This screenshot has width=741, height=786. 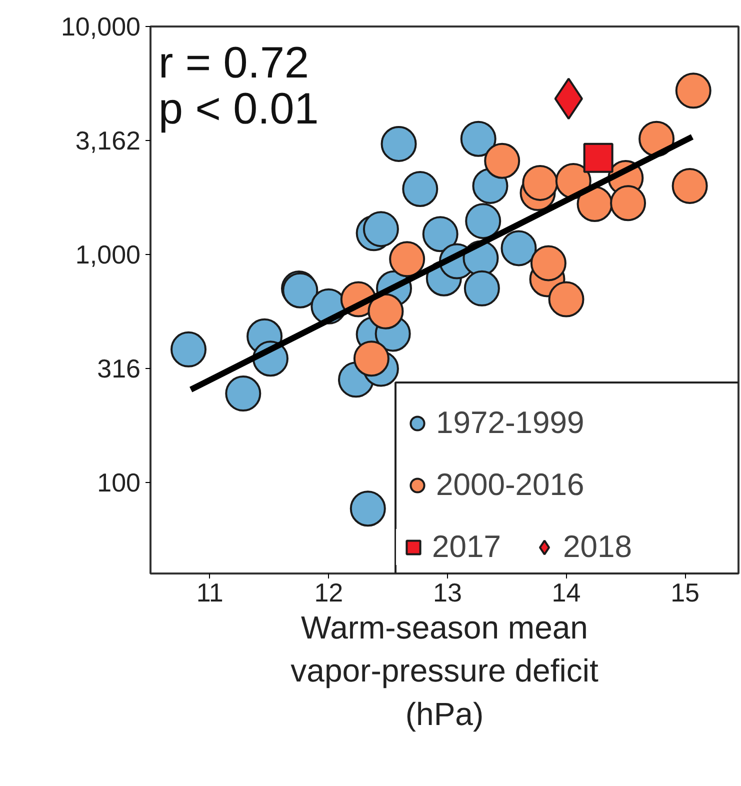 I want to click on legend-label: 2000-2016, so click(x=510, y=485).